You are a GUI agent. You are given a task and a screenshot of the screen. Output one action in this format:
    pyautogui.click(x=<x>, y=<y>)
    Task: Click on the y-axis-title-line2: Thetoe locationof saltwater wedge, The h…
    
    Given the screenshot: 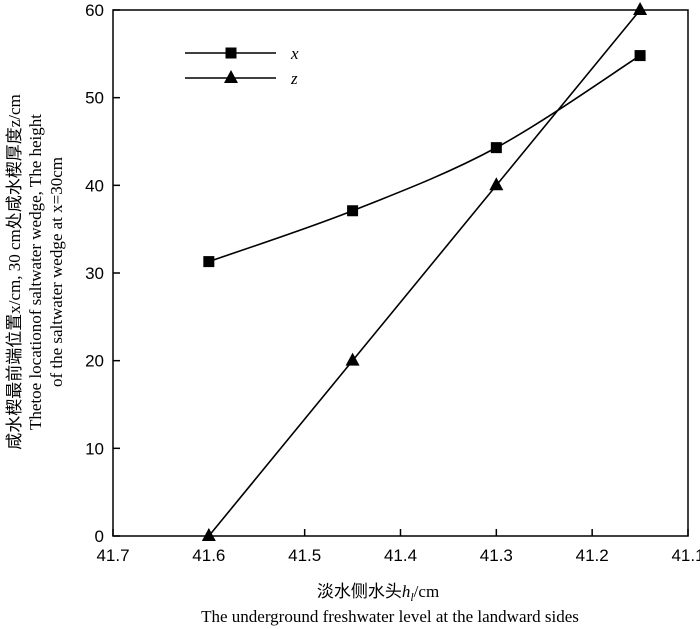 What is the action you would take?
    pyautogui.click(x=35, y=272)
    